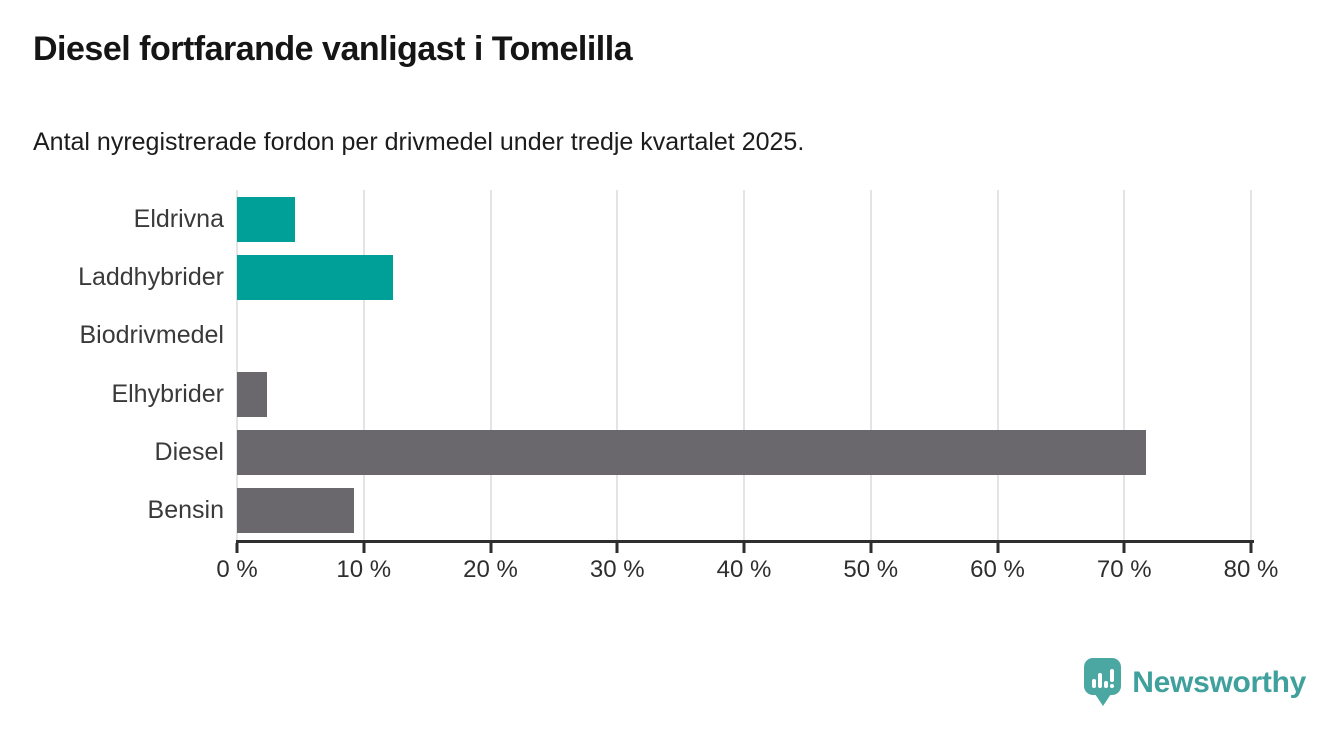 The image size is (1340, 733). What do you see at coordinates (1219, 682) in the screenshot?
I see `brand-name: Newsworthy` at bounding box center [1219, 682].